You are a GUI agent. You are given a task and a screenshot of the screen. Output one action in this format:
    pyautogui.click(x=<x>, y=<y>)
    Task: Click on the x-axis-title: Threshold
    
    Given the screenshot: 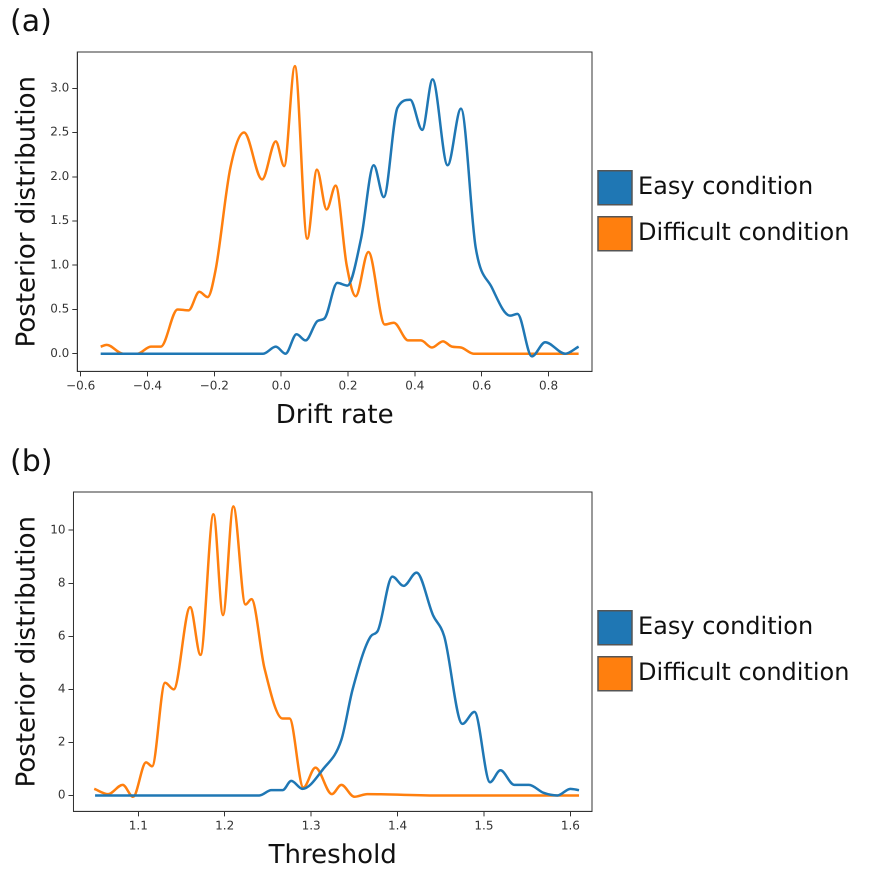 What is the action you would take?
    pyautogui.click(x=332, y=855)
    